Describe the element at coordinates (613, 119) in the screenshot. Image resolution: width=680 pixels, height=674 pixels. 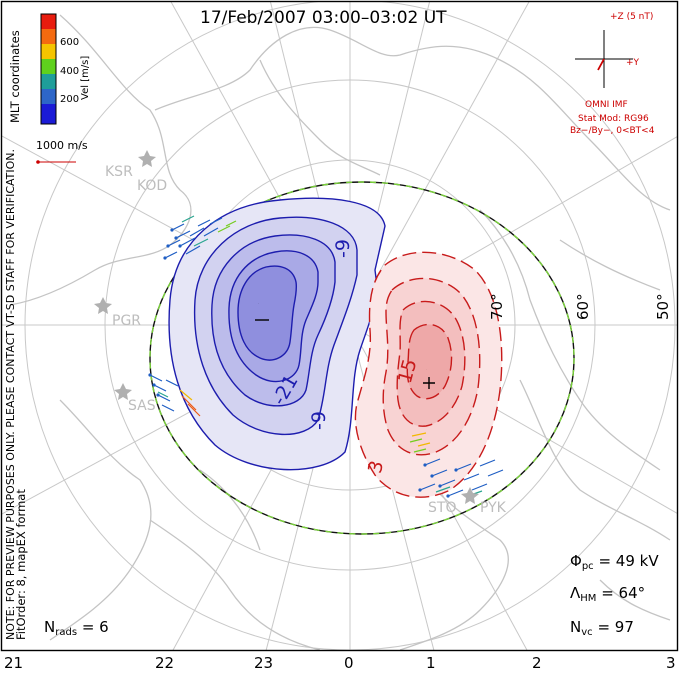
I see `stat-model: Stat Mod: RG96` at that location.